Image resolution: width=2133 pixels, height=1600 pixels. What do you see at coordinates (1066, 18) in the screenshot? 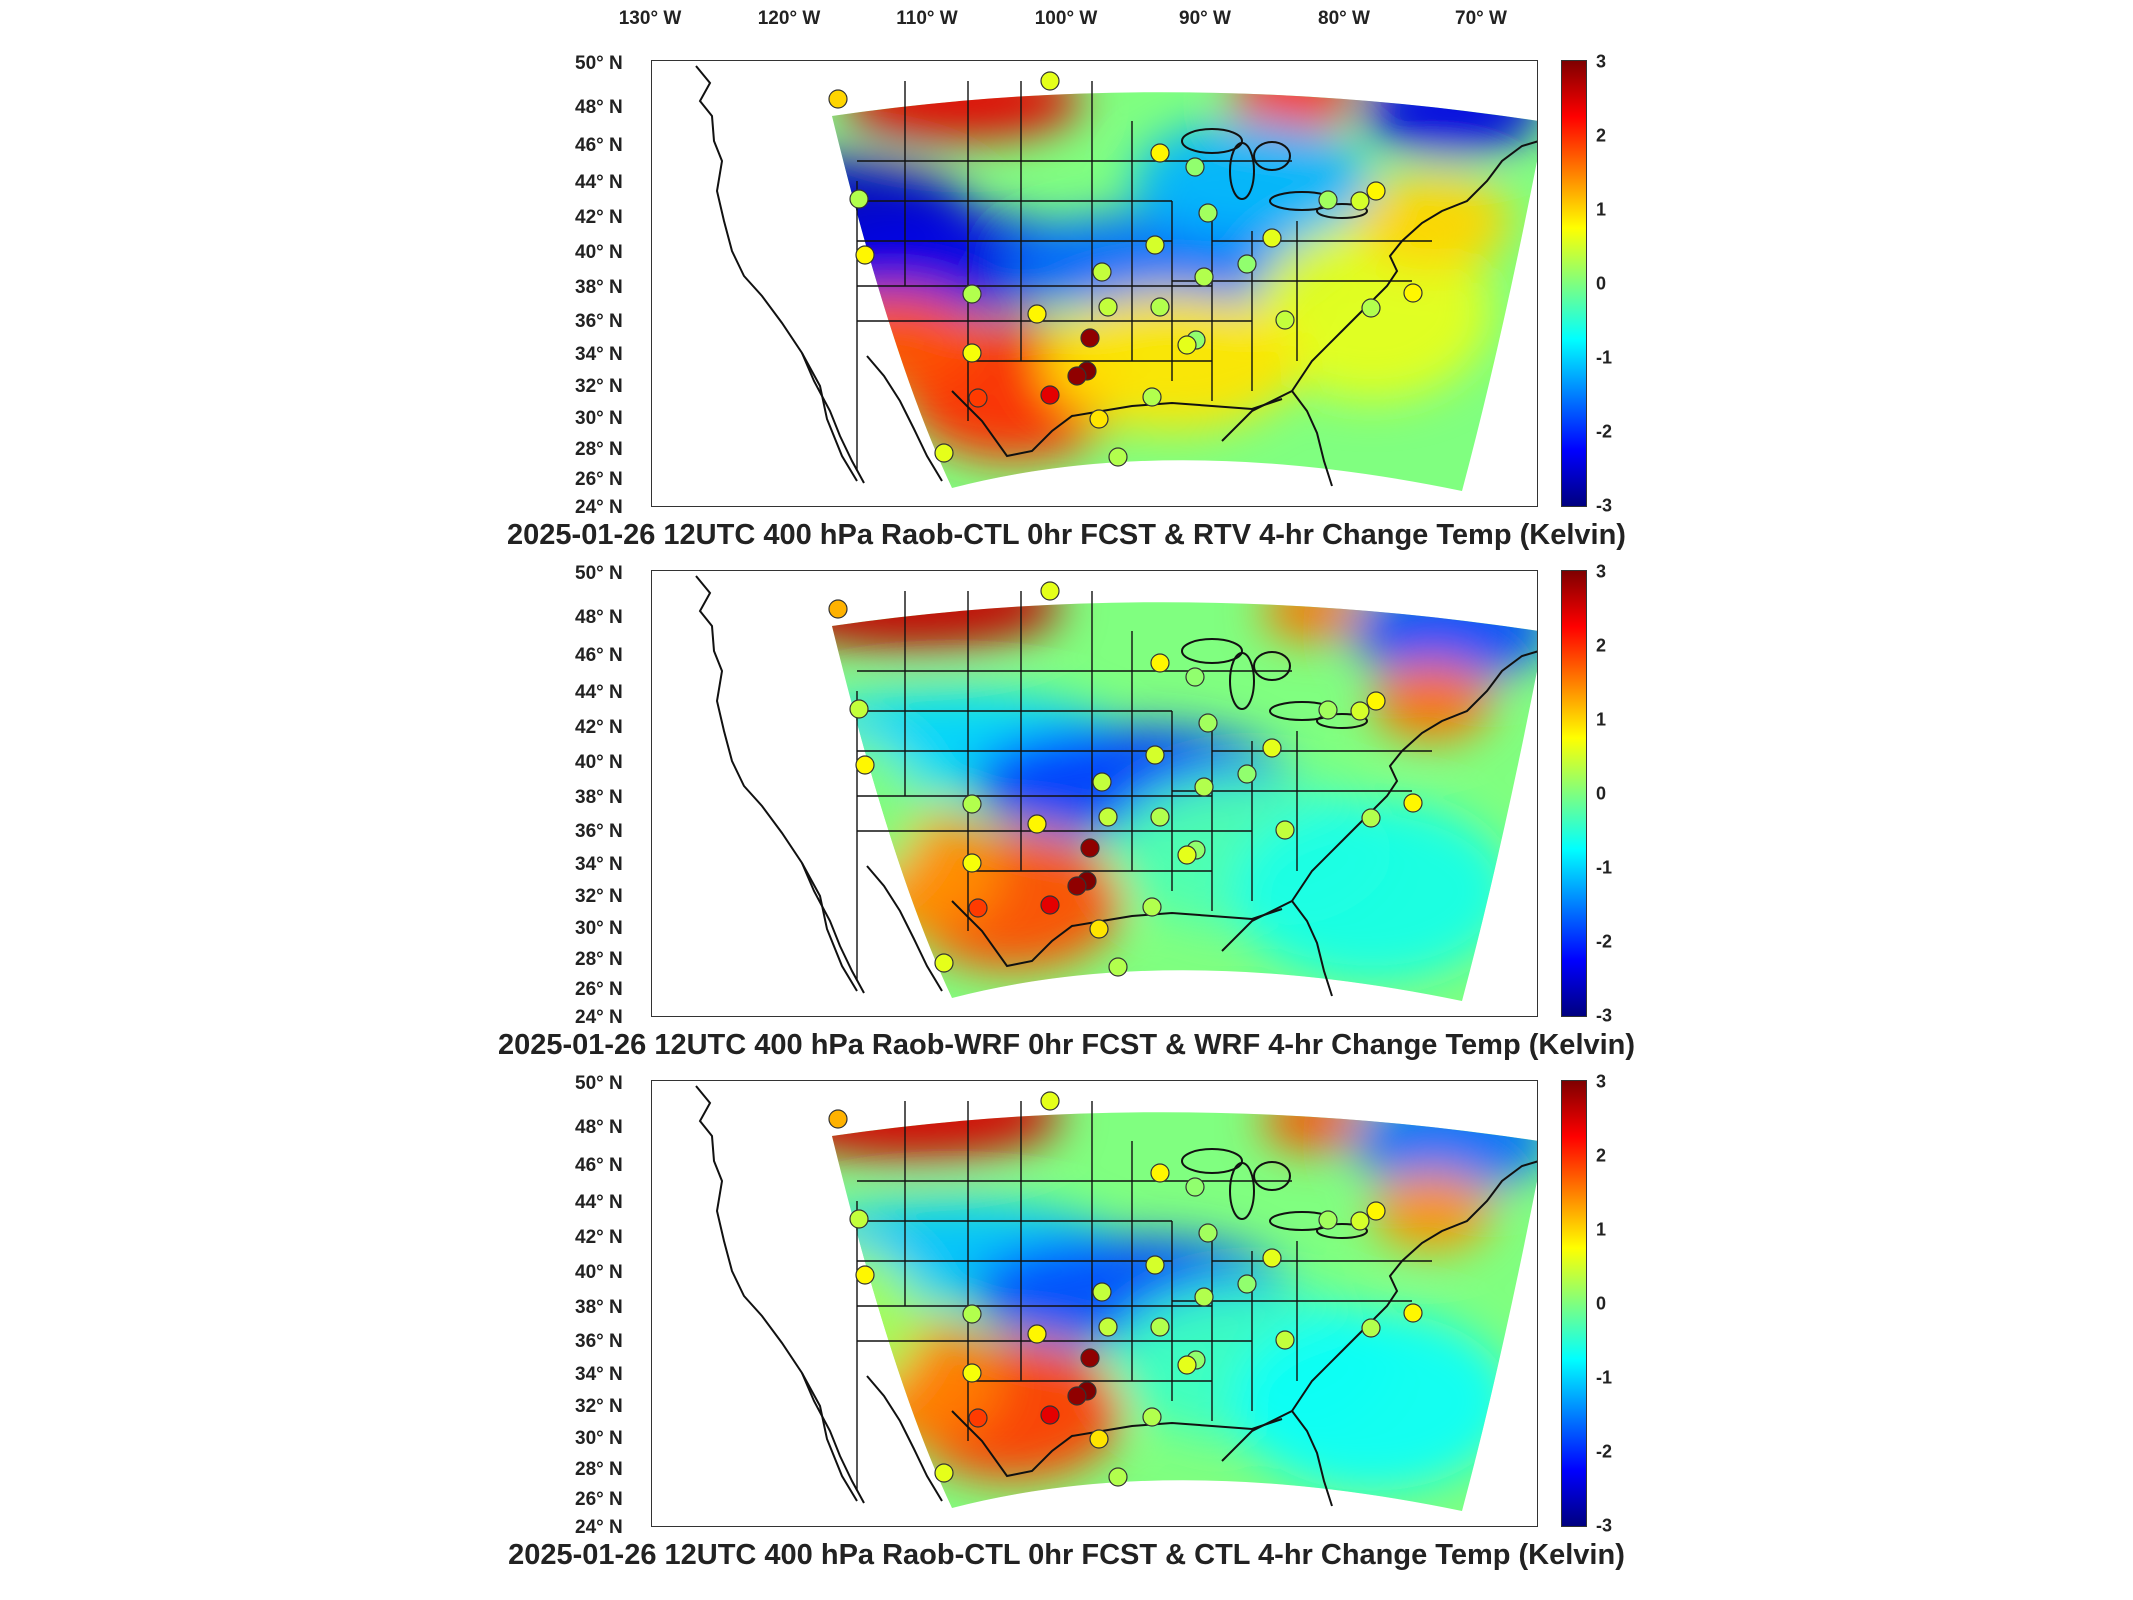
I see `lon-label: 100° W` at bounding box center [1066, 18].